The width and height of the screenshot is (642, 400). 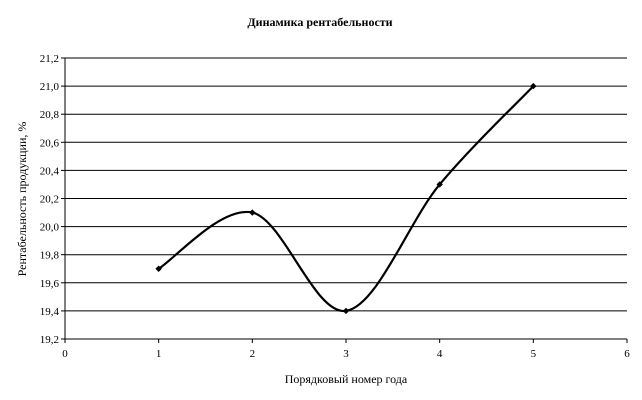 What do you see at coordinates (346, 379) in the screenshot?
I see `x-axis-label: Порядковый номер года` at bounding box center [346, 379].